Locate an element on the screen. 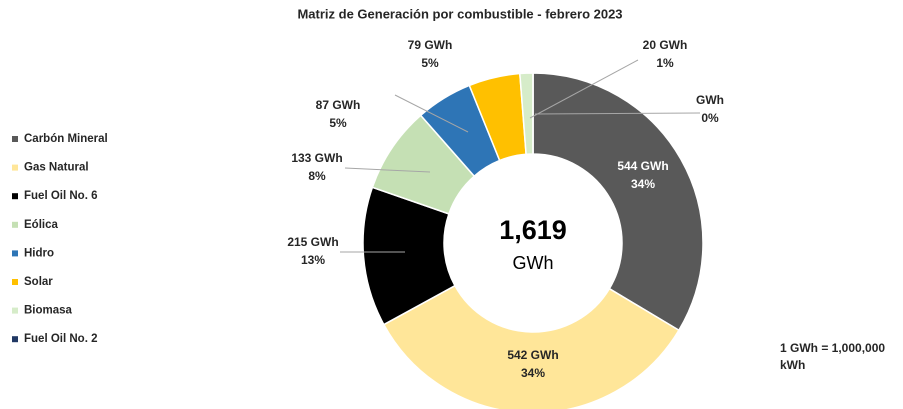 This screenshot has height=409, width=903. center-unit: GWh is located at coordinates (532, 263).